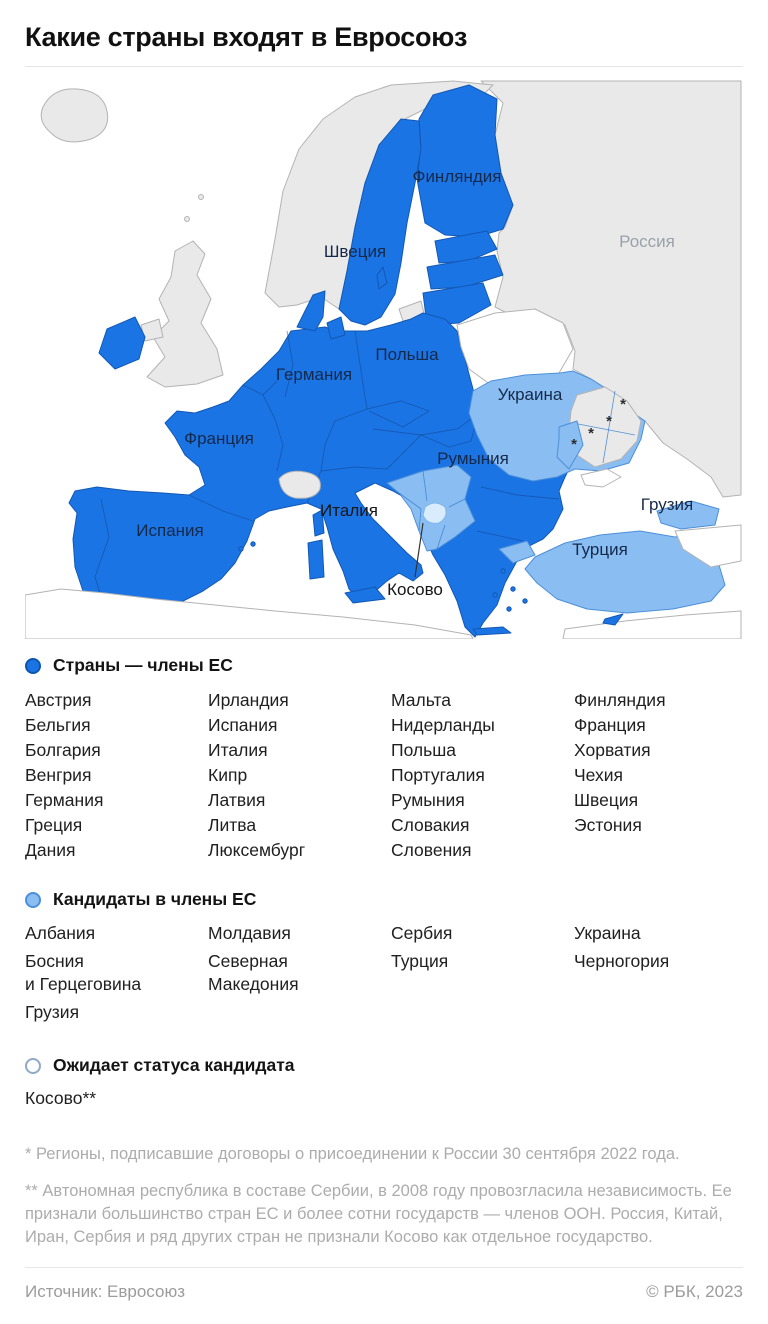 Image resolution: width=768 pixels, height=1324 pixels. What do you see at coordinates (33, 1065) in the screenshot?
I see `awaiting-dot-icon` at bounding box center [33, 1065].